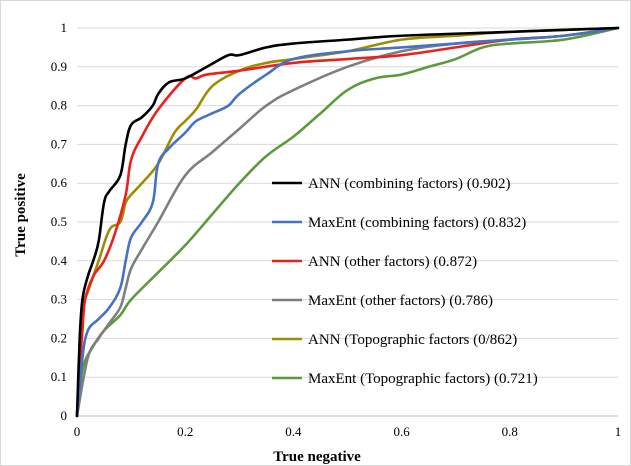 This screenshot has height=466, width=631. I want to click on y-tick-label: 0.5, so click(59, 221).